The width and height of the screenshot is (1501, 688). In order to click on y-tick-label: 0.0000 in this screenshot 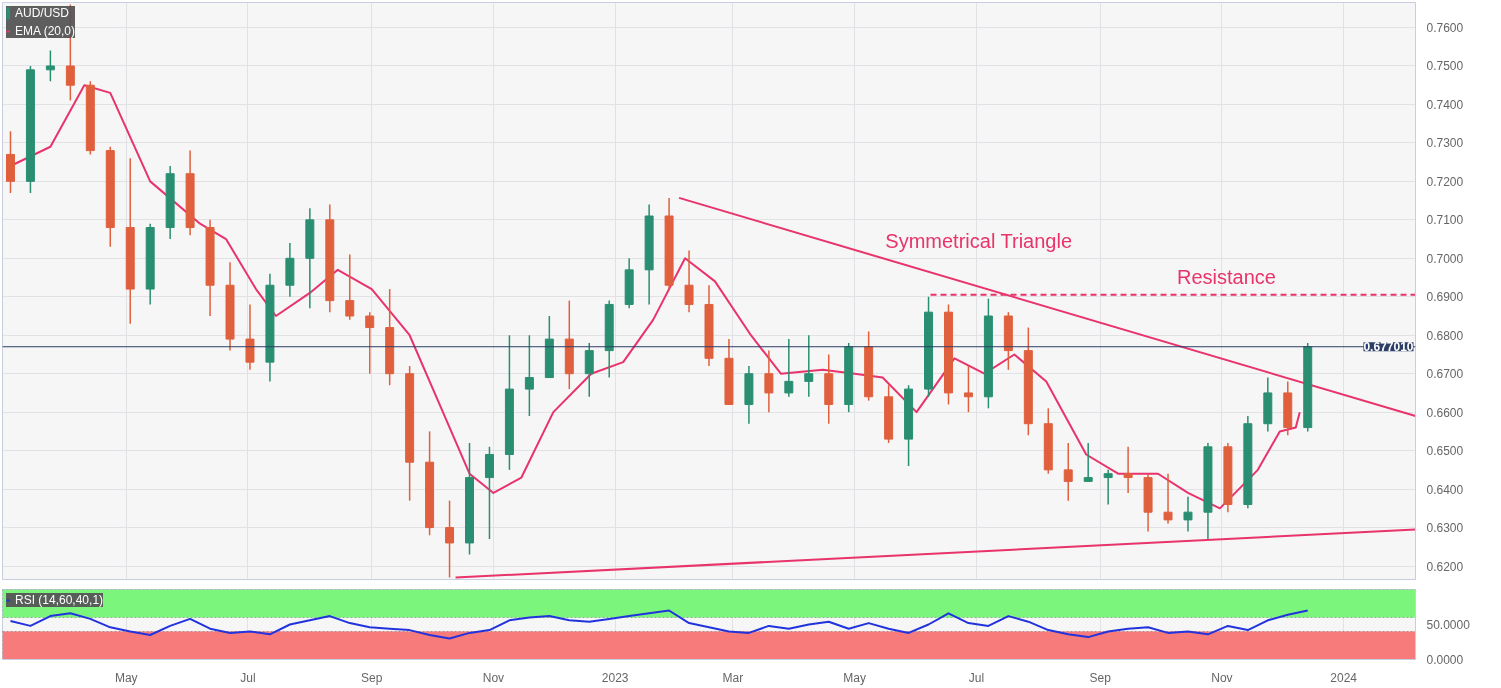, I will do `click(1445, 660)`.